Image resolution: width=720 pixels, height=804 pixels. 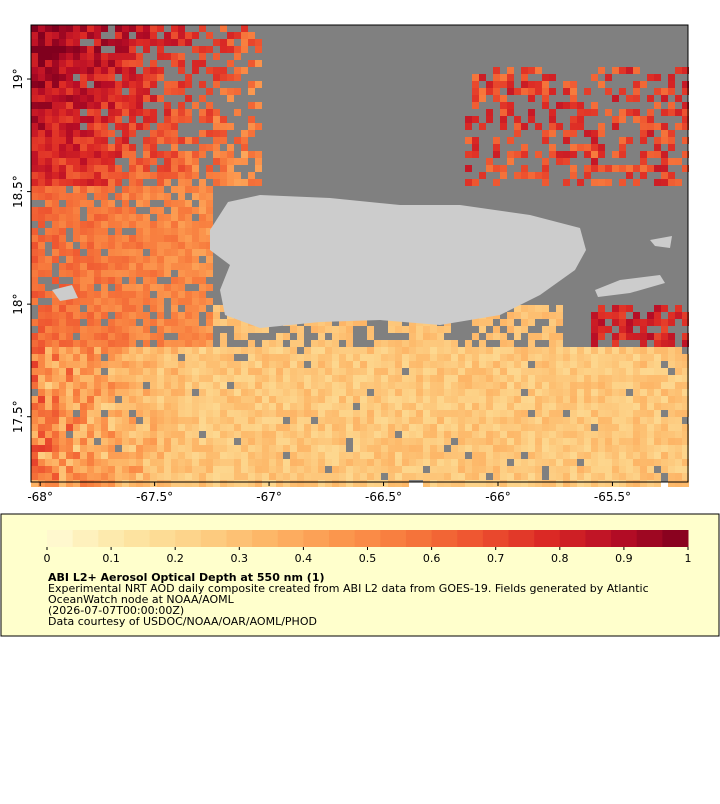 I want to click on colorbar-tick-label: 0.4, so click(x=304, y=558).